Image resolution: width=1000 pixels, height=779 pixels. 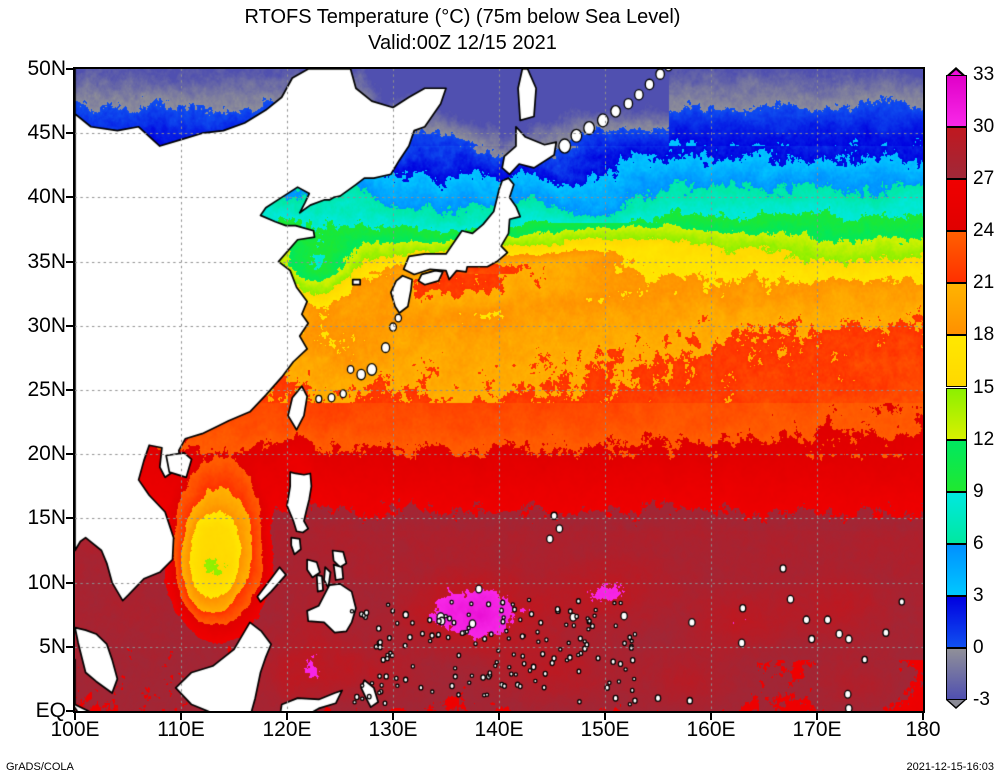 What do you see at coordinates (978, 543) in the screenshot?
I see `colorbar-tick-label: 6` at bounding box center [978, 543].